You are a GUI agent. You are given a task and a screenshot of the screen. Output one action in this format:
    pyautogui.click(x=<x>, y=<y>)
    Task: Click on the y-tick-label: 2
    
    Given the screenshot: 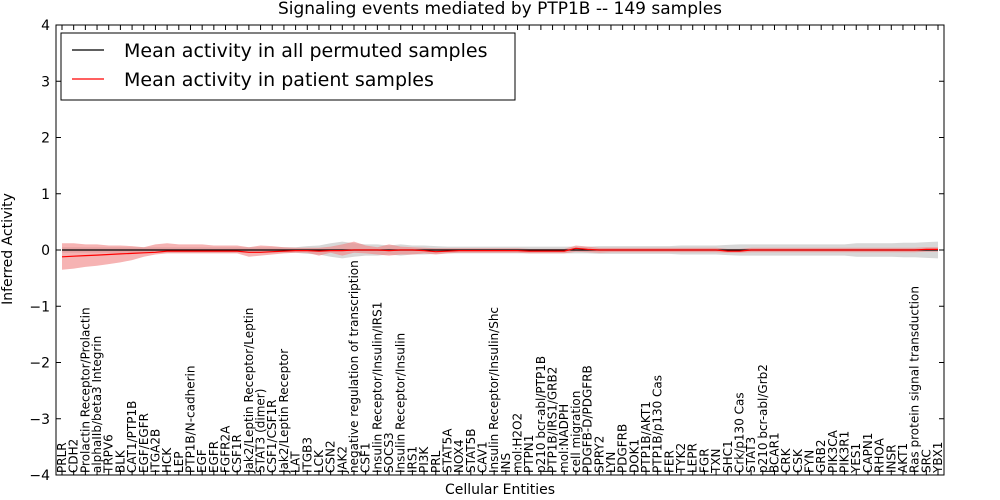 What is the action you would take?
    pyautogui.click(x=45, y=139)
    